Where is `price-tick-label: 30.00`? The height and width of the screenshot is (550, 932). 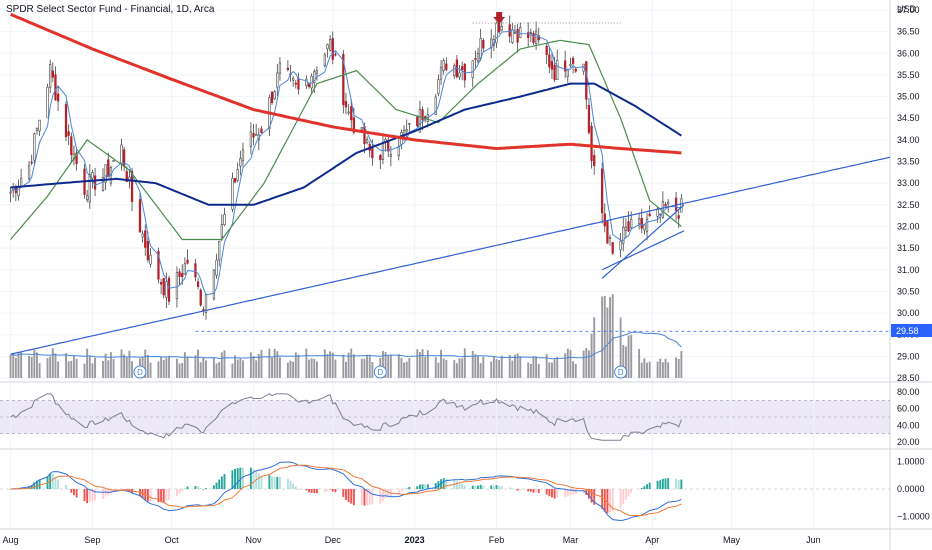 price-tick-label: 30.00 is located at coordinates (908, 313).